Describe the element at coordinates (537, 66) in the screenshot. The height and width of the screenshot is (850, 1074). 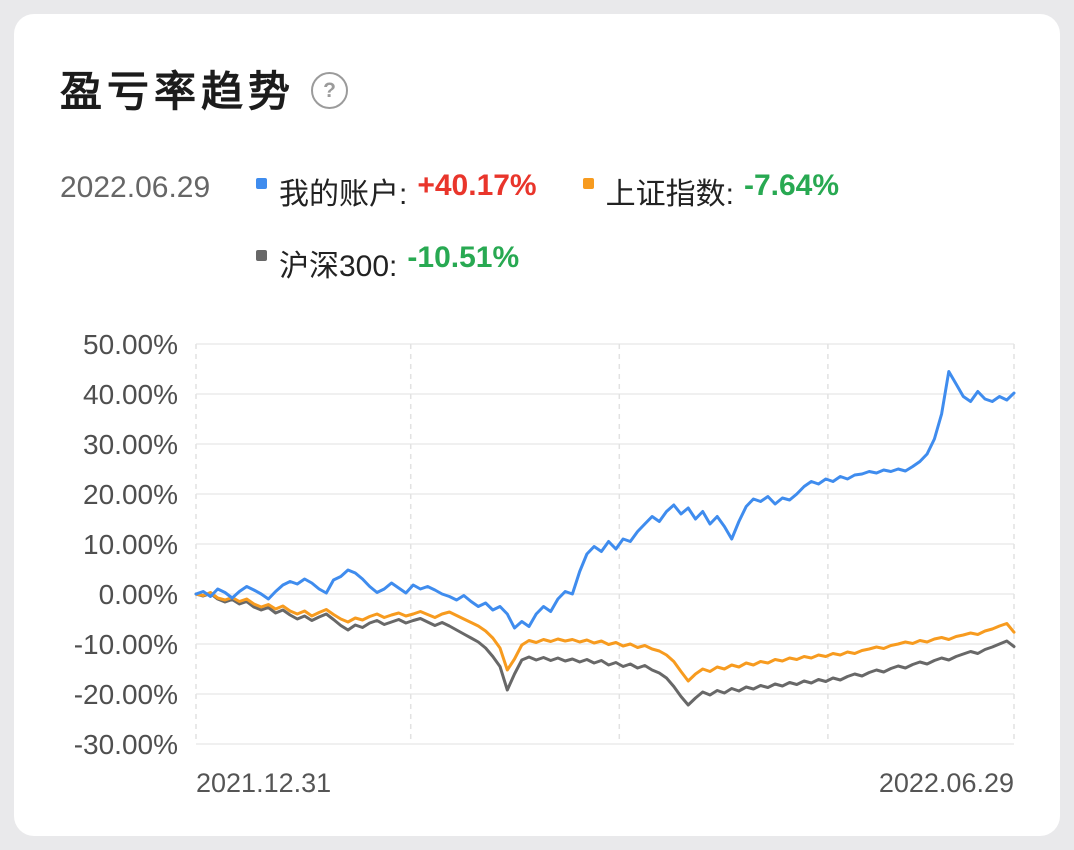
I see `header: 盈亏率趋势 ?` at that location.